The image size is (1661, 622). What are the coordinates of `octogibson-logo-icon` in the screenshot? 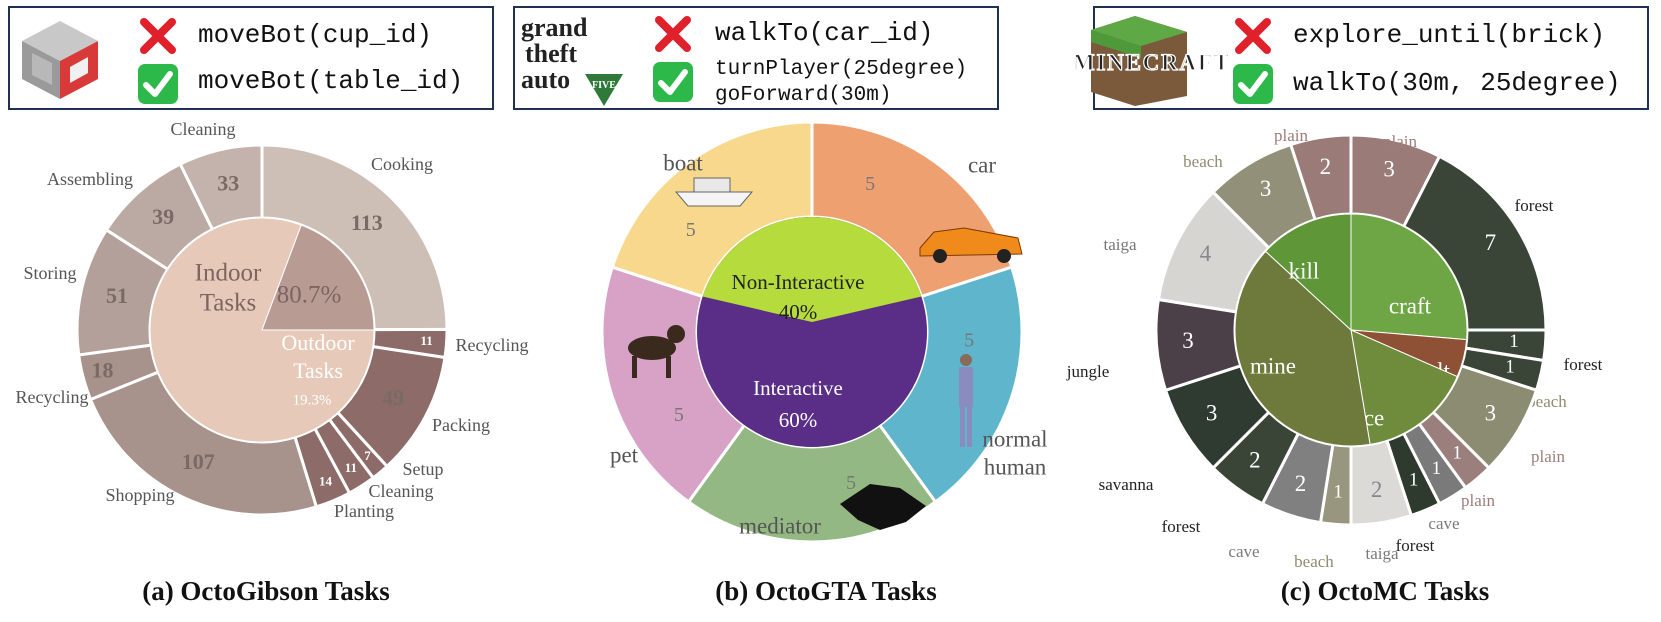 It's located at (60, 60).